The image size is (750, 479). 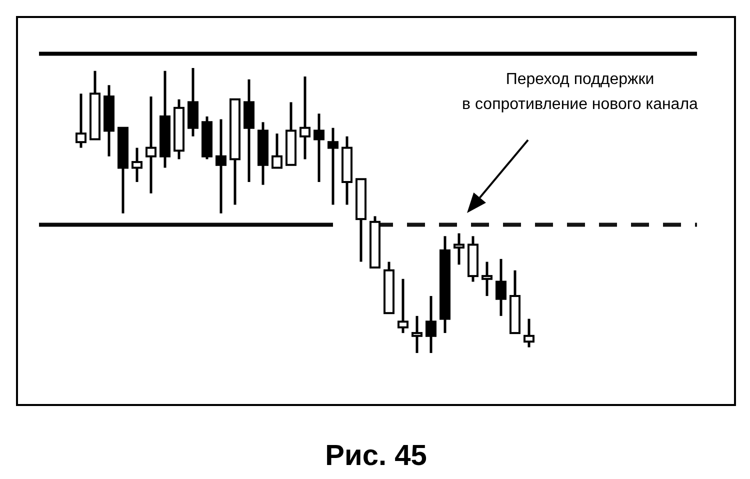 I want to click on annotation: Переход поддержки в сопротивление нового канала, so click(x=580, y=92).